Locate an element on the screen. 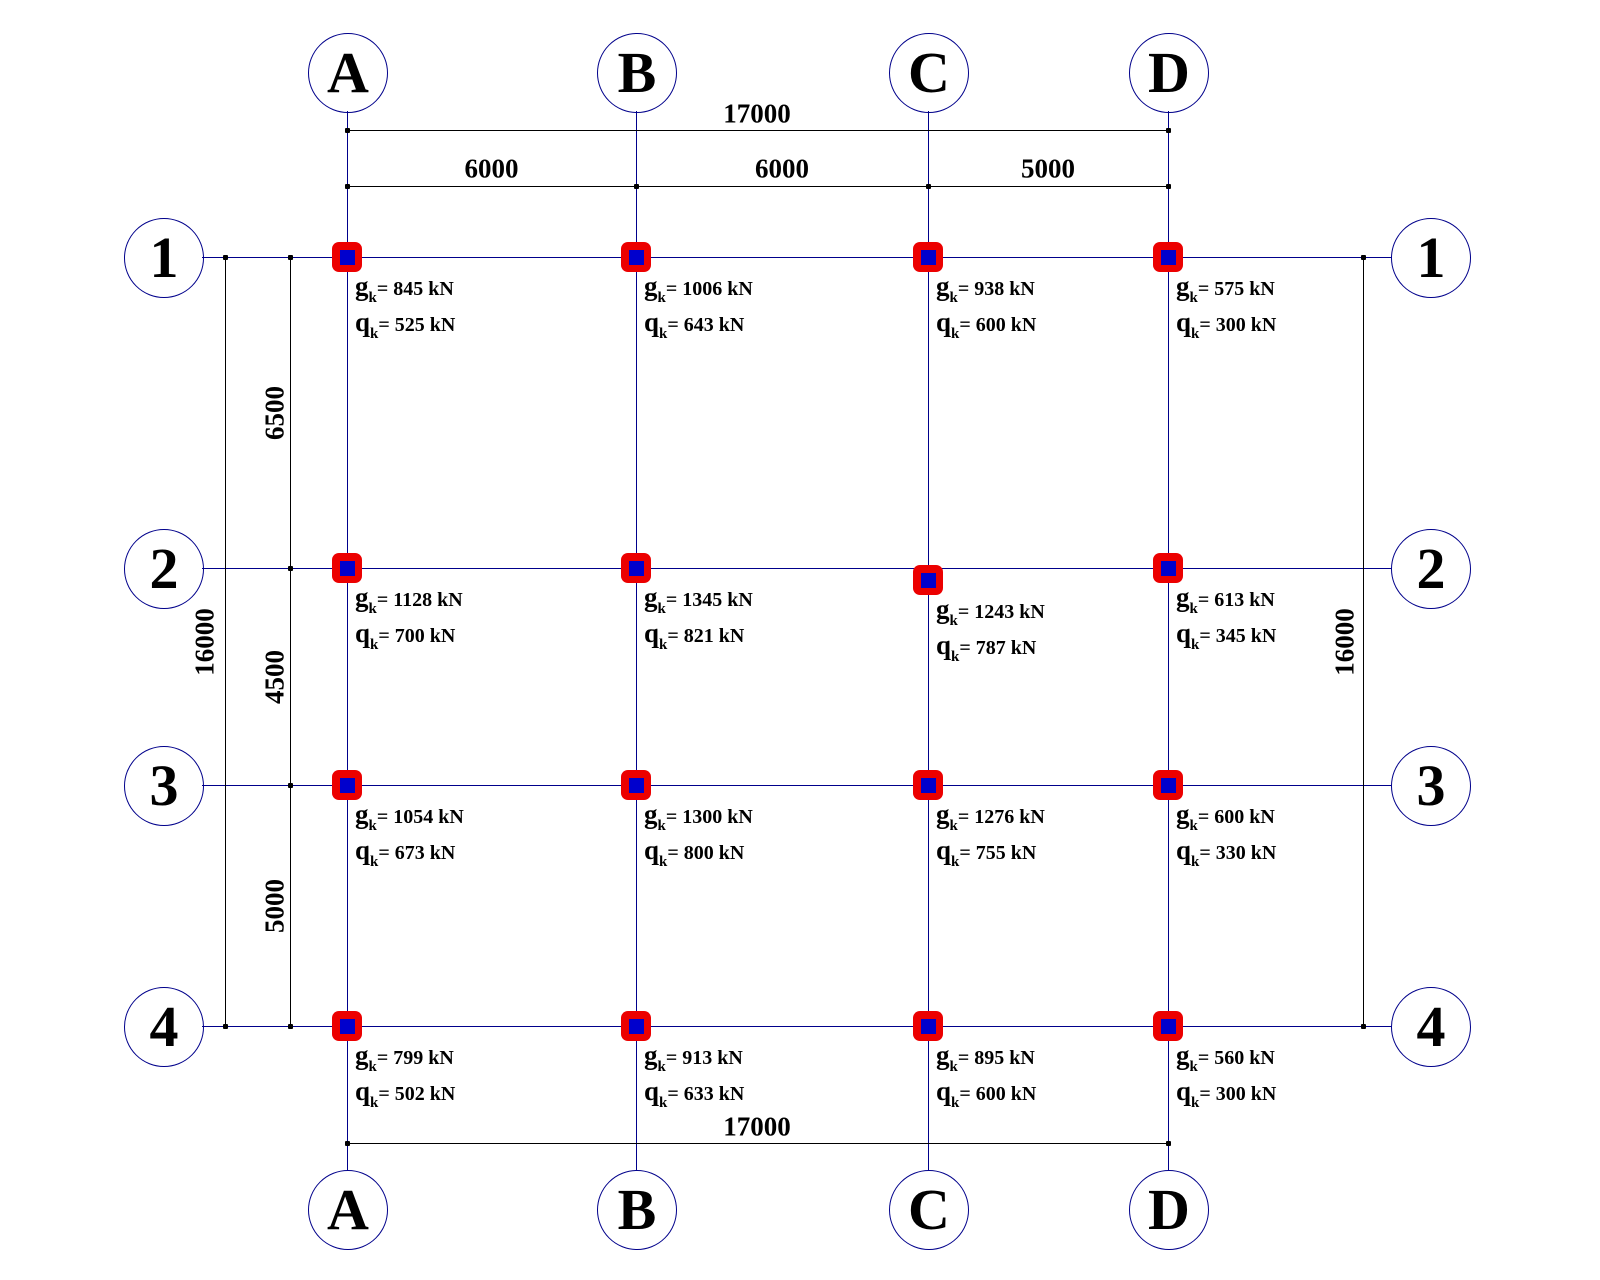 The height and width of the screenshot is (1280, 1600). load-value: 673 is located at coordinates (409, 853).